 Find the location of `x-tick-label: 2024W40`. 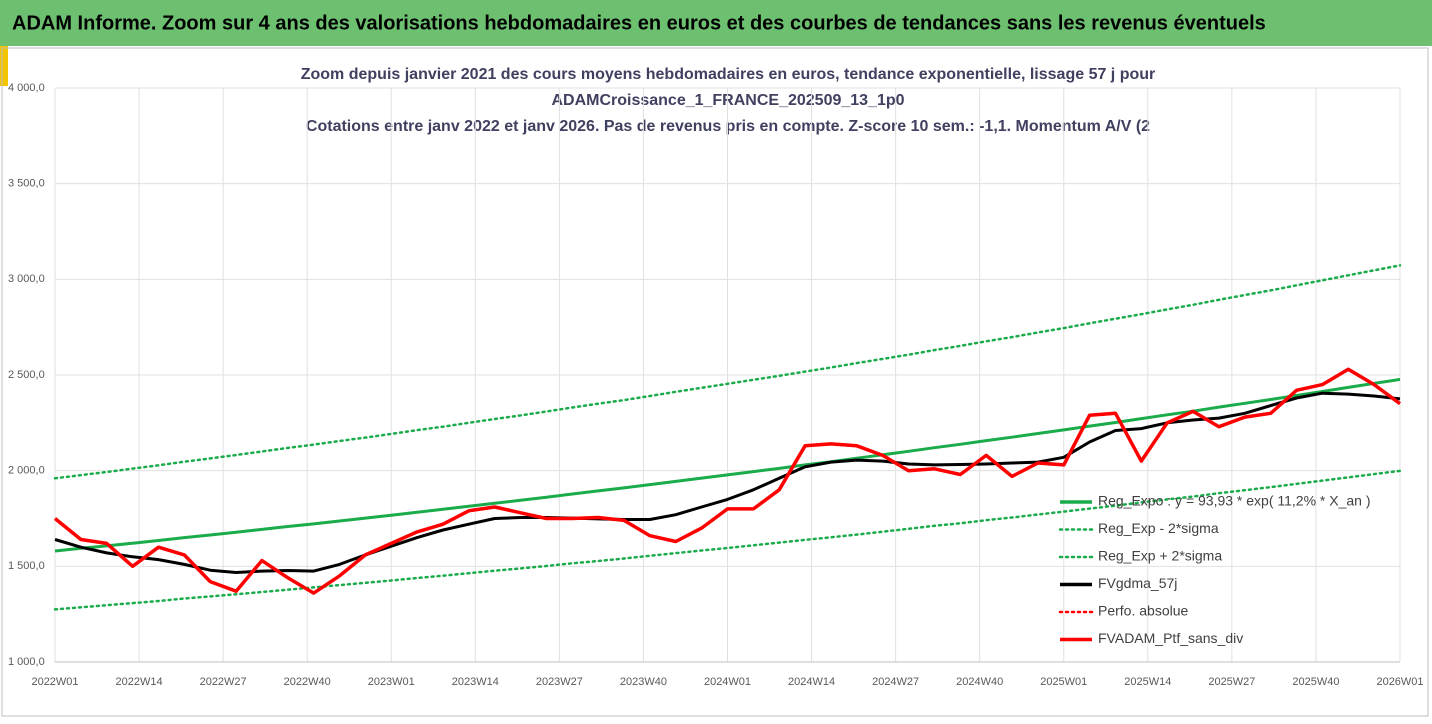

x-tick-label: 2024W40 is located at coordinates (979, 682).